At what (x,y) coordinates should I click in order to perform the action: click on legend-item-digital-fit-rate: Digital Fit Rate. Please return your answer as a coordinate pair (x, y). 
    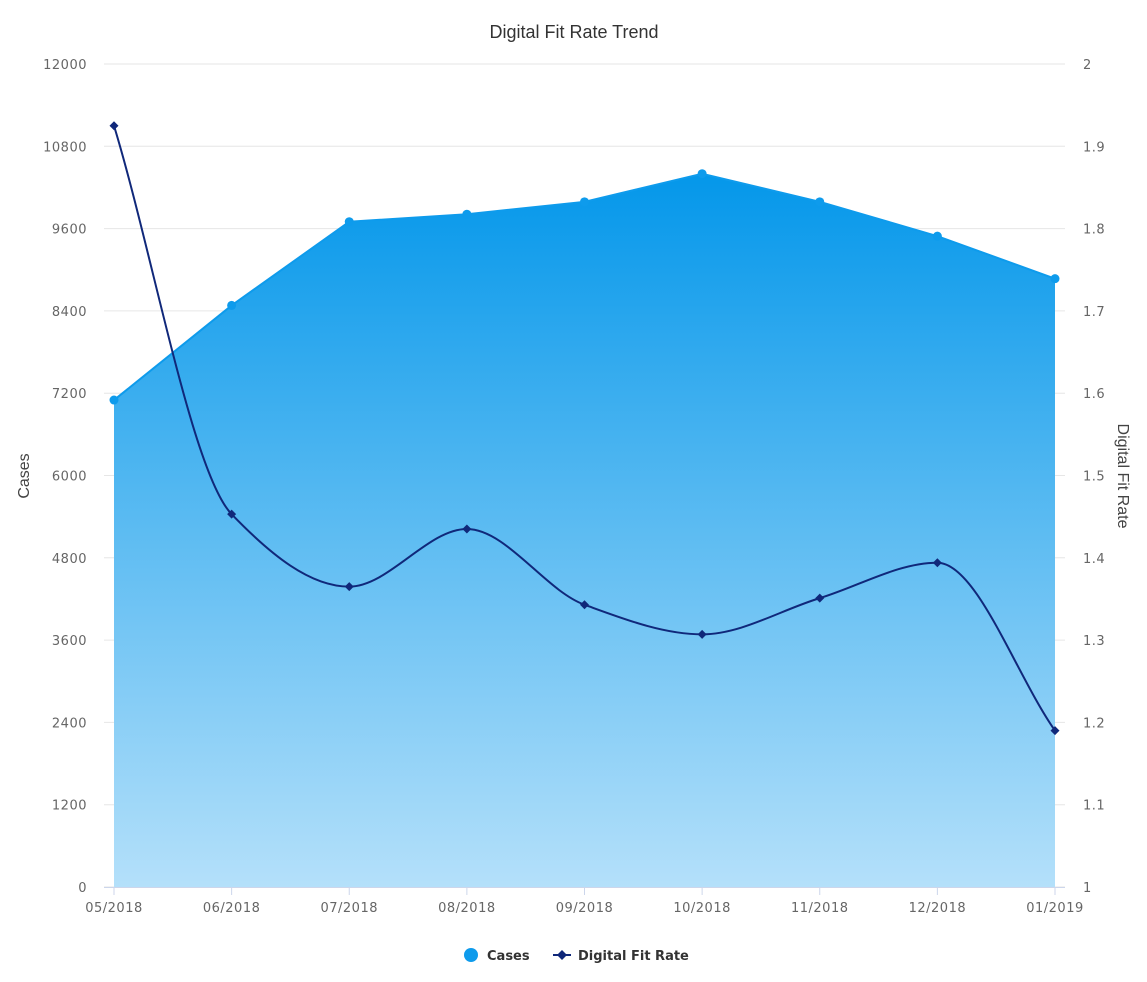
    Looking at the image, I should click on (621, 956).